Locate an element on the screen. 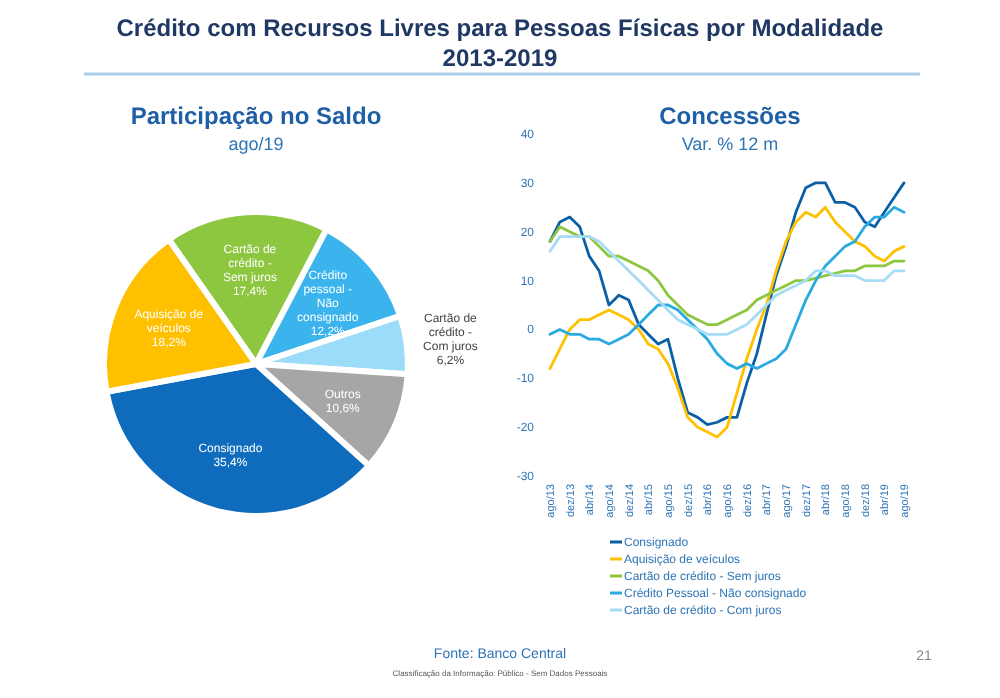  chart-title: Concessões is located at coordinates (730, 116).